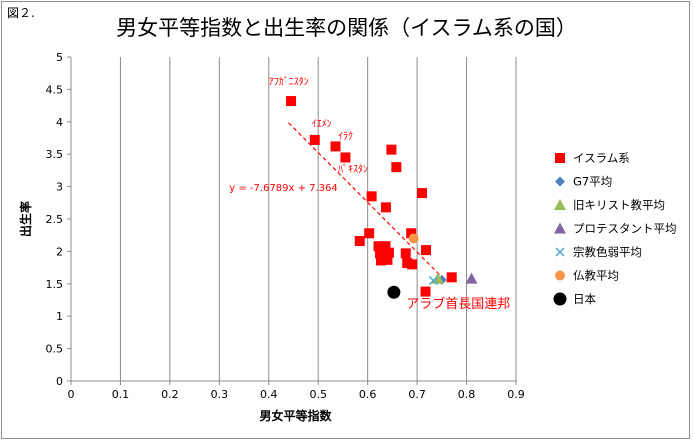 The image size is (693, 442). Describe the element at coordinates (59, 122) in the screenshot. I see `y-tick-label: 4` at that location.